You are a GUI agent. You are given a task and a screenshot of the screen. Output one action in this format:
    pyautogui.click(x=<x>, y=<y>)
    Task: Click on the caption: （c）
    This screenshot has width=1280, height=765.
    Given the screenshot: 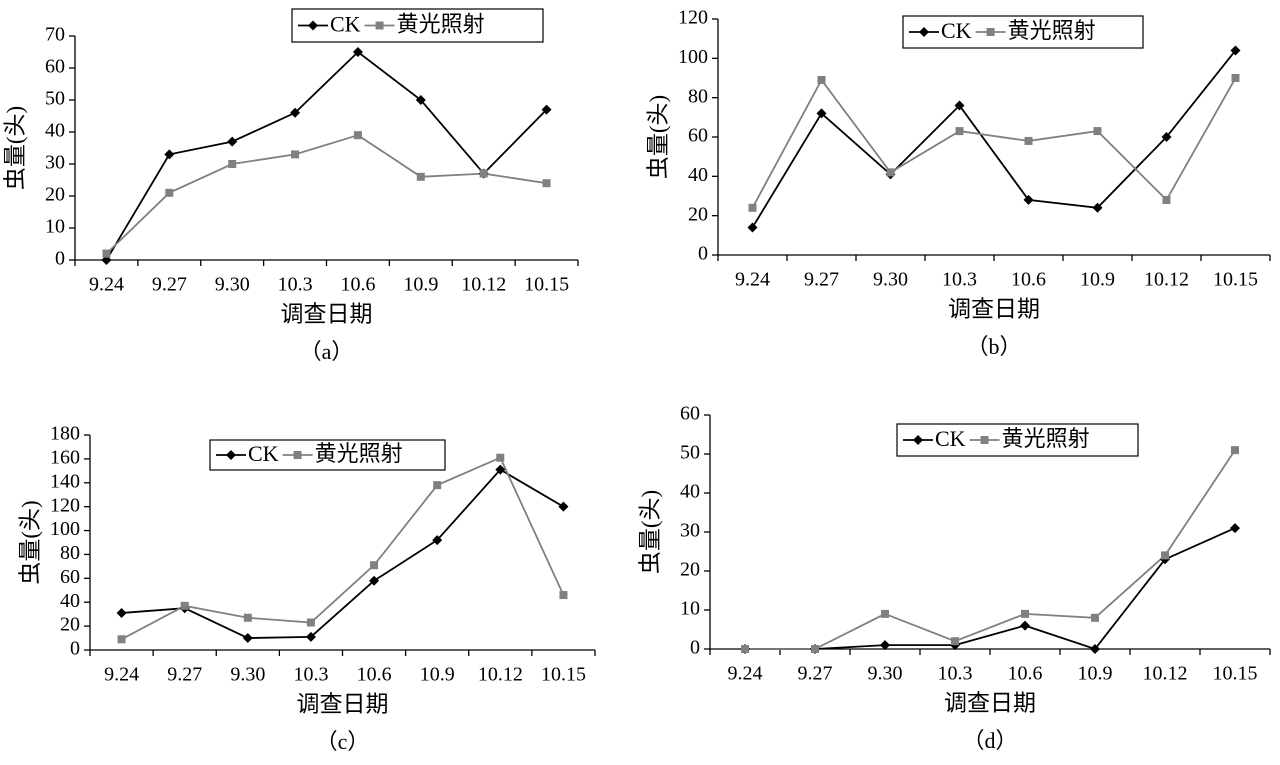 What is the action you would take?
    pyautogui.click(x=343, y=741)
    